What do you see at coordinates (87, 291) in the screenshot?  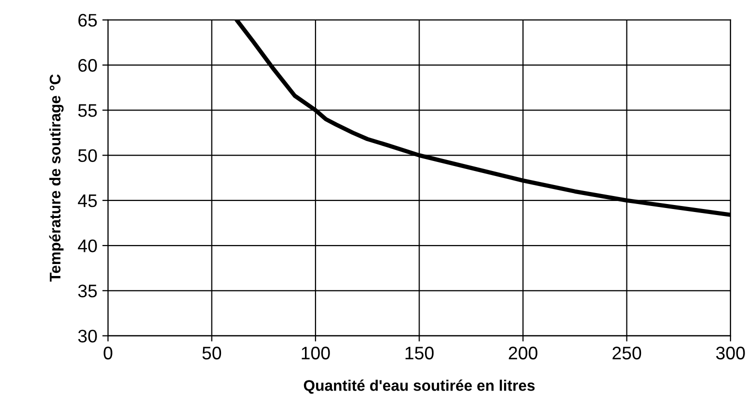 I see `y-tick-label: 35` at bounding box center [87, 291].